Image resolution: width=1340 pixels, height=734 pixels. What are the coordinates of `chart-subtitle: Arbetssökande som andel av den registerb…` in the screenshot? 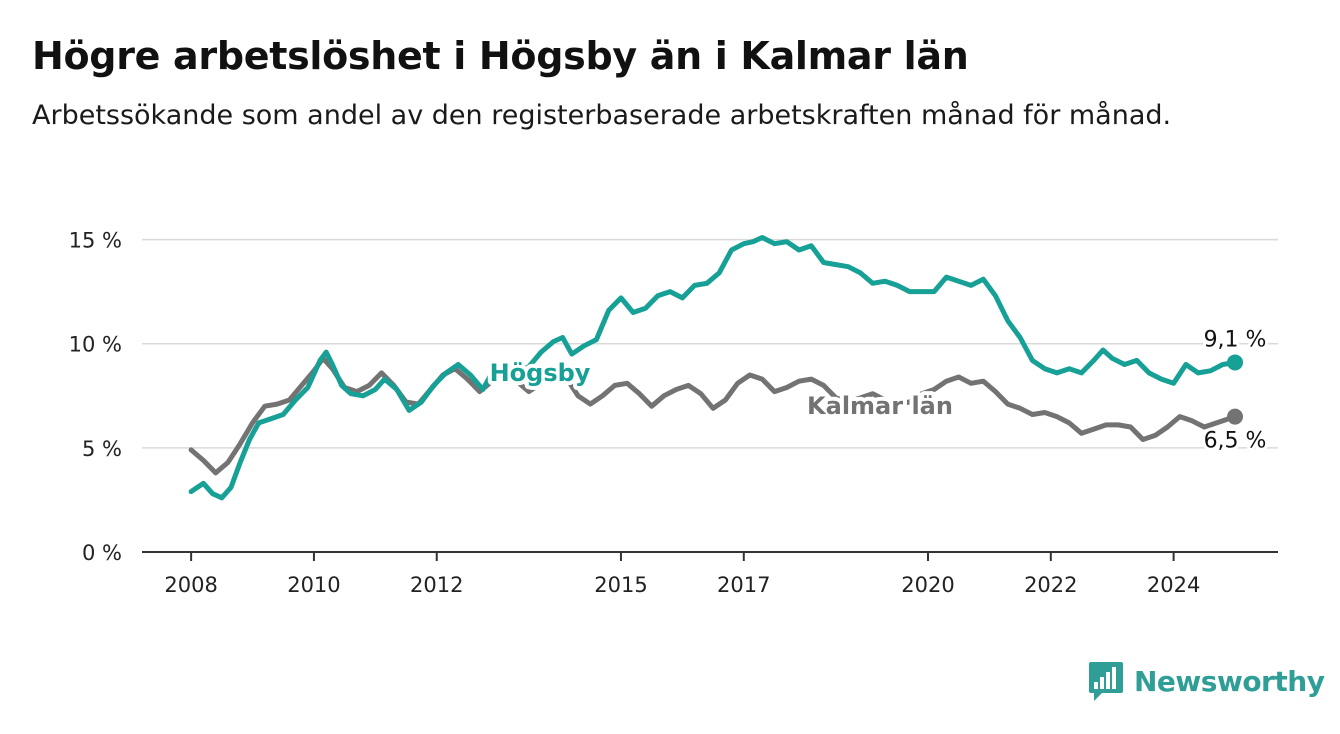 It's located at (602, 115).